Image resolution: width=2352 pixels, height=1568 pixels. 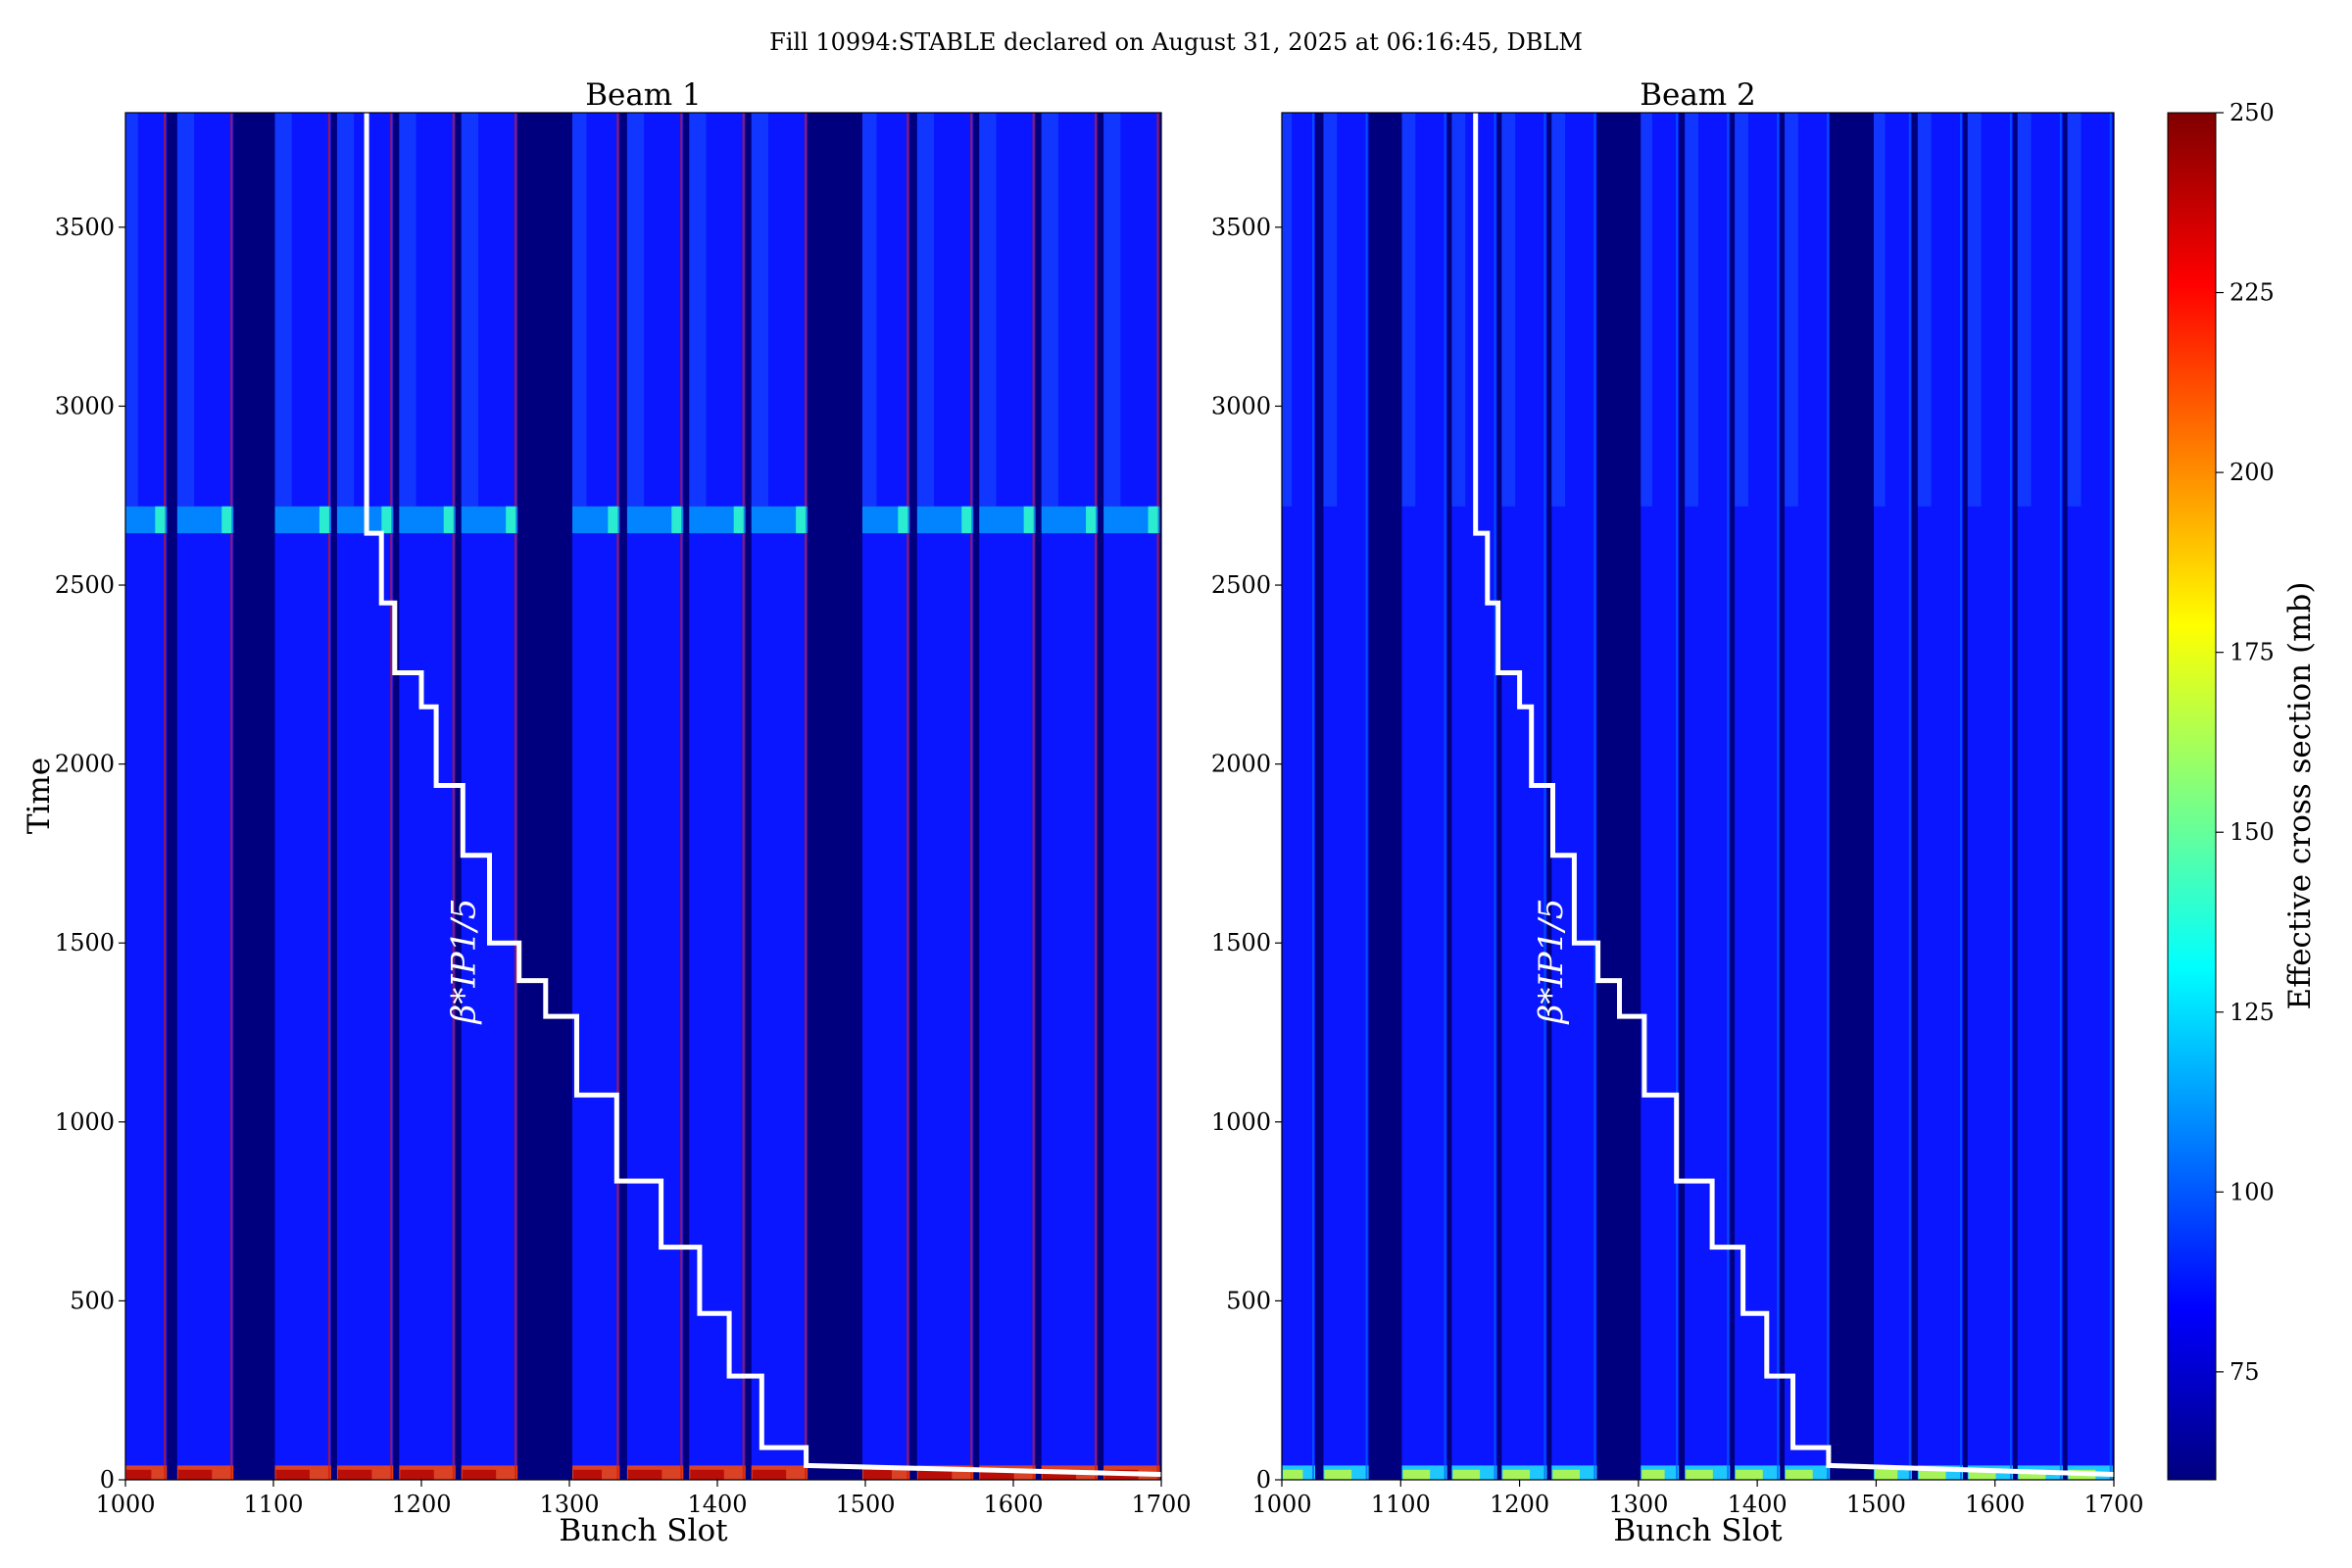 I want to click on y-tick-label: 1500, so click(x=85, y=942).